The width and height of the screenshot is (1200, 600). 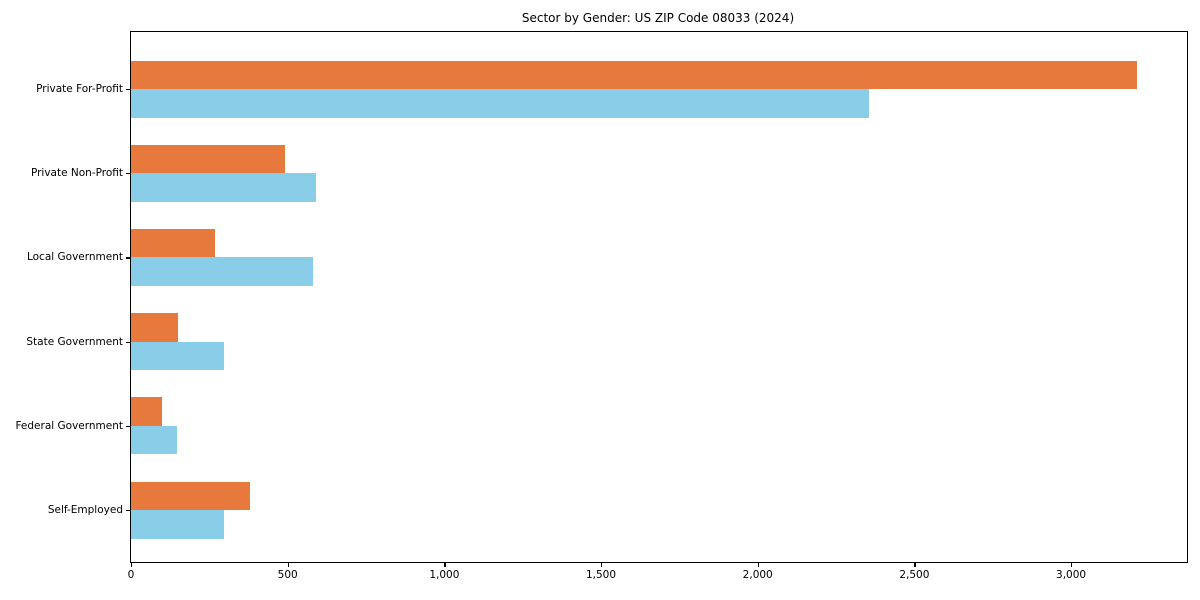 What do you see at coordinates (85, 510) in the screenshot?
I see `y-tick-label: Self-Employed` at bounding box center [85, 510].